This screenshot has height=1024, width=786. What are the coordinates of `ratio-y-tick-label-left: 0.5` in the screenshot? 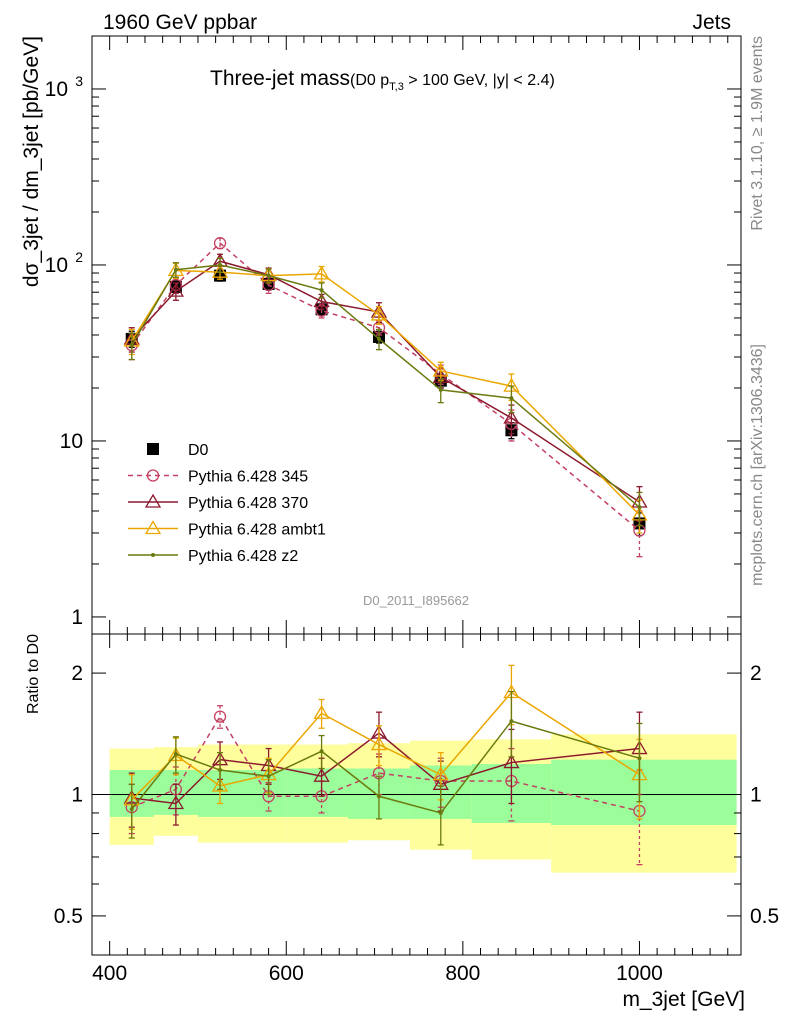 It's located at (68, 916).